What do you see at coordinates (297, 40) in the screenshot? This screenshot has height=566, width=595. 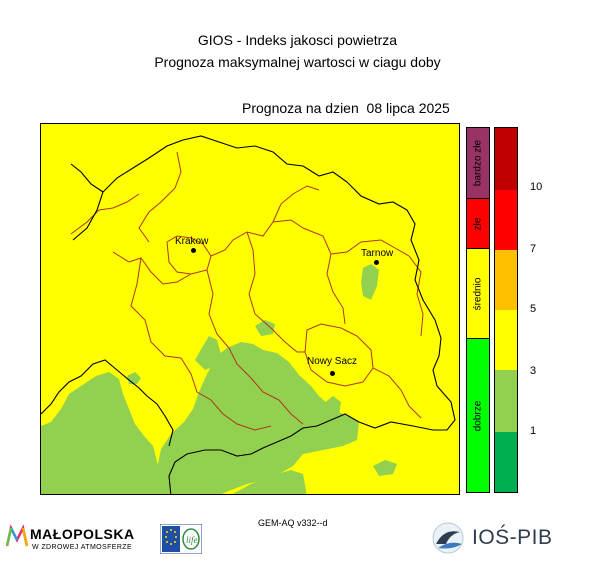 I see `map-title: GIOS - Indeks jakosci powietrza` at bounding box center [297, 40].